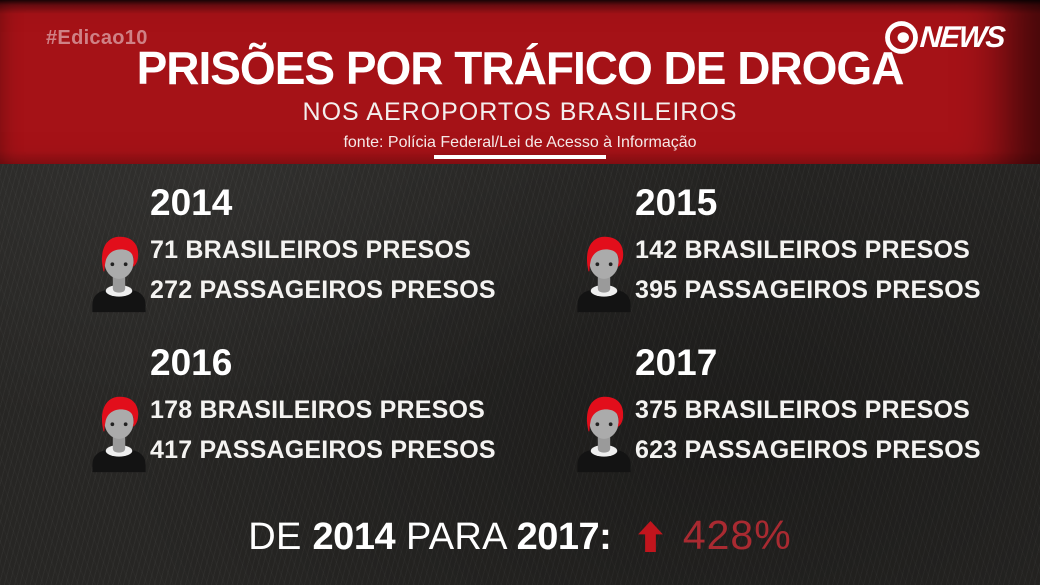 The height and width of the screenshot is (585, 1040). Describe the element at coordinates (606, 537) in the screenshot. I see `summary-colon: :` at that location.